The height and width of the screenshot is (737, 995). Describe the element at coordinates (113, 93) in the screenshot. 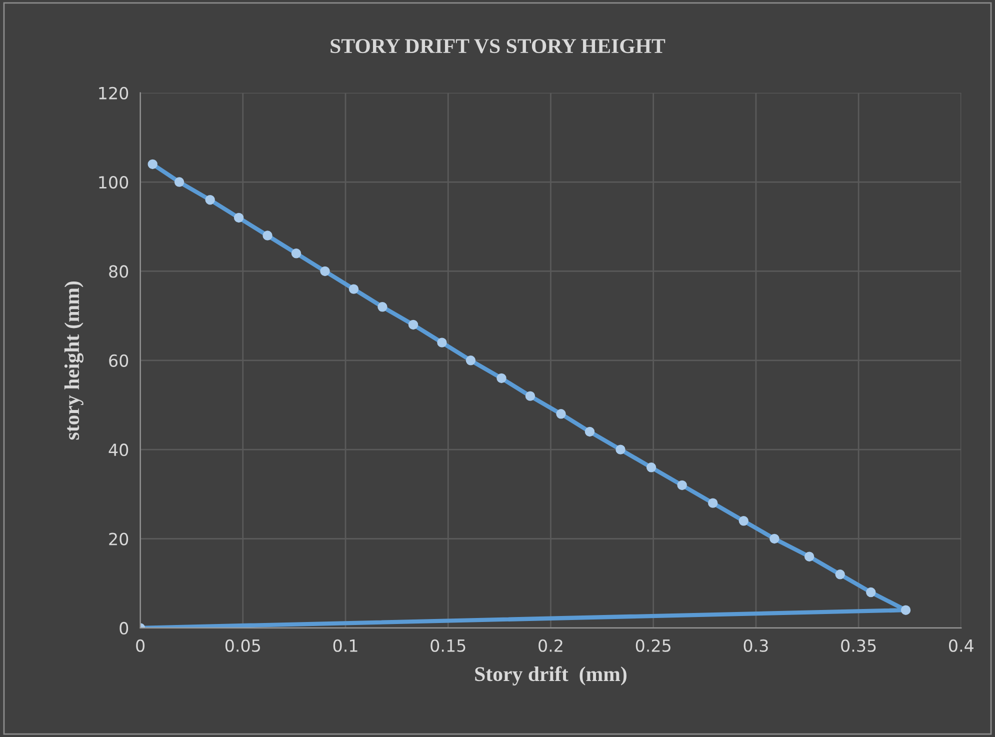

I see `y-tick-label: 120` at that location.